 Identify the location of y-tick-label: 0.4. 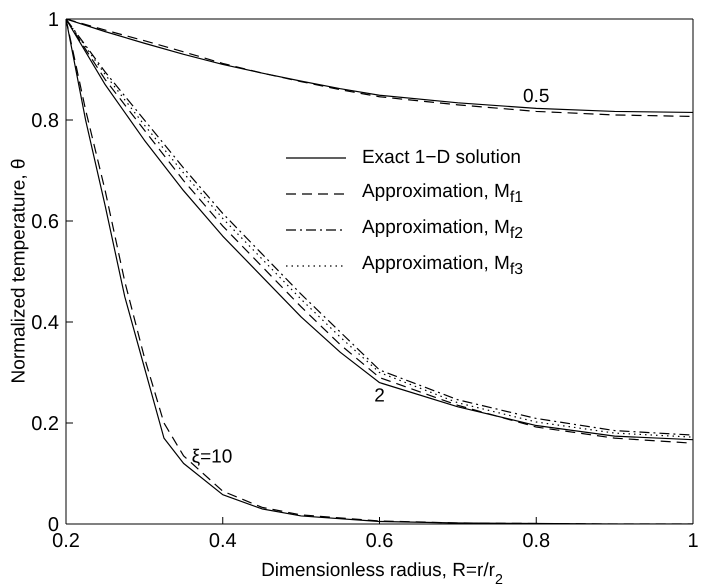
(45, 323).